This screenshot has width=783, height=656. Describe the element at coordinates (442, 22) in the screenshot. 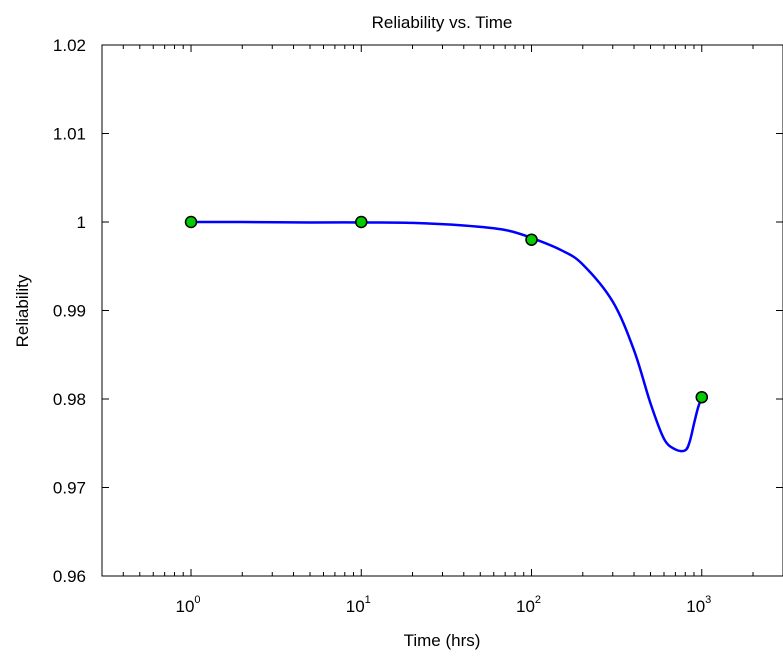

I see `chart-title: Reliability vs. Time` at that location.